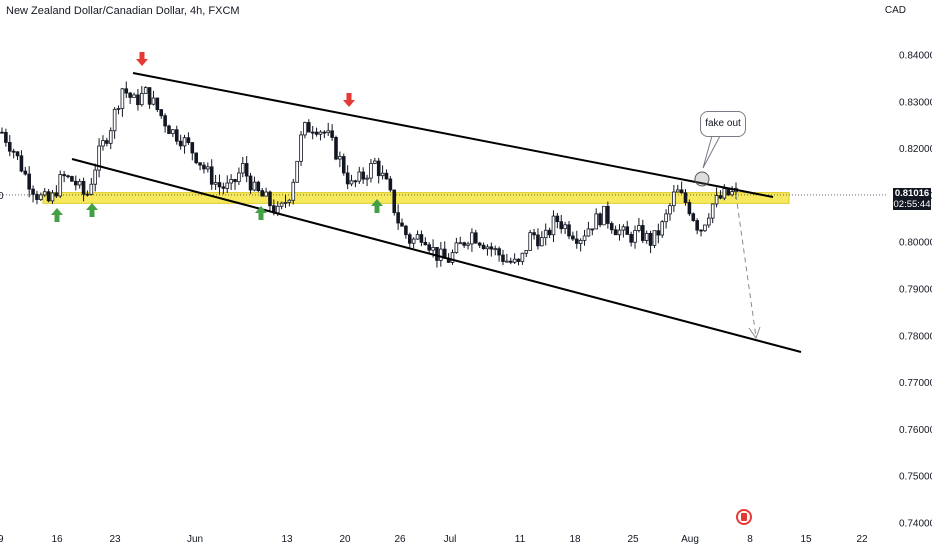  What do you see at coordinates (723, 124) in the screenshot?
I see `fake-out-callout: fake out` at bounding box center [723, 124].